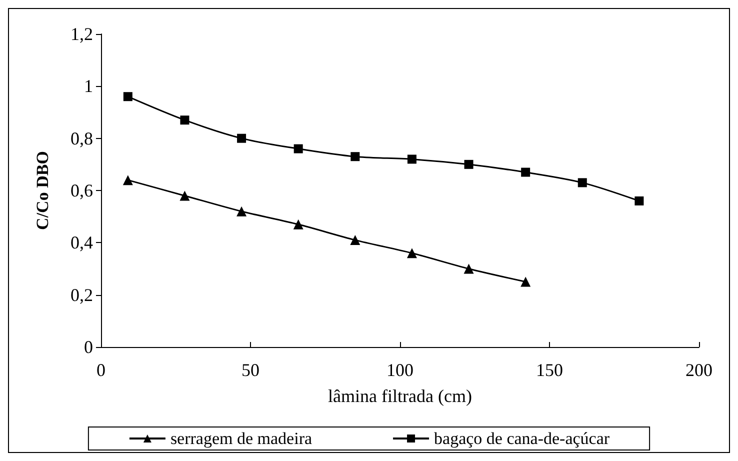  I want to click on x-tick-label: 100, so click(400, 370).